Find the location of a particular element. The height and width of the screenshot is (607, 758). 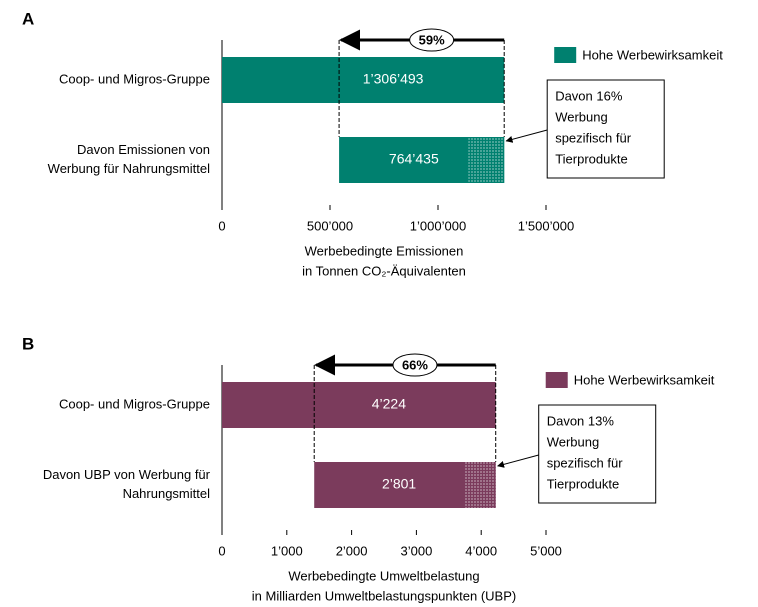

x-tick-label: 1’000’000 is located at coordinates (438, 225).